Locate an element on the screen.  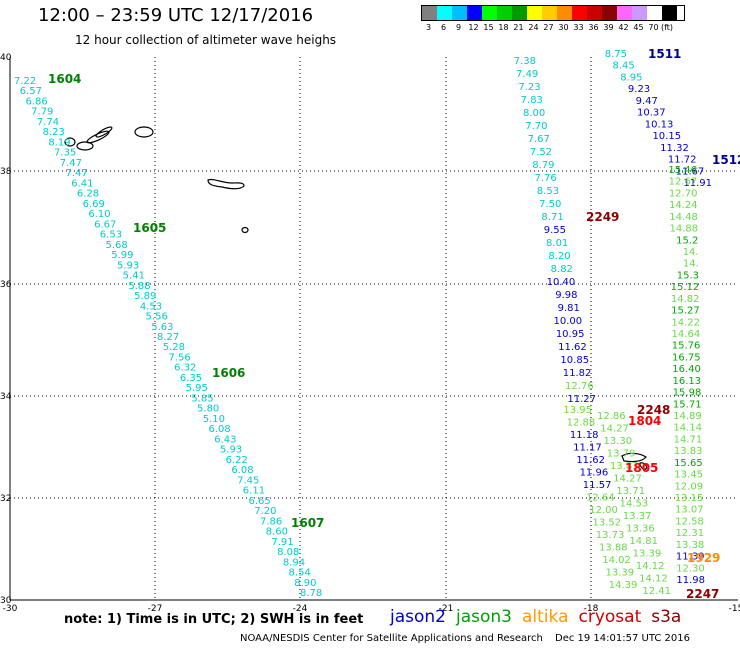
x-tick-label: -15 is located at coordinates (734, 609).